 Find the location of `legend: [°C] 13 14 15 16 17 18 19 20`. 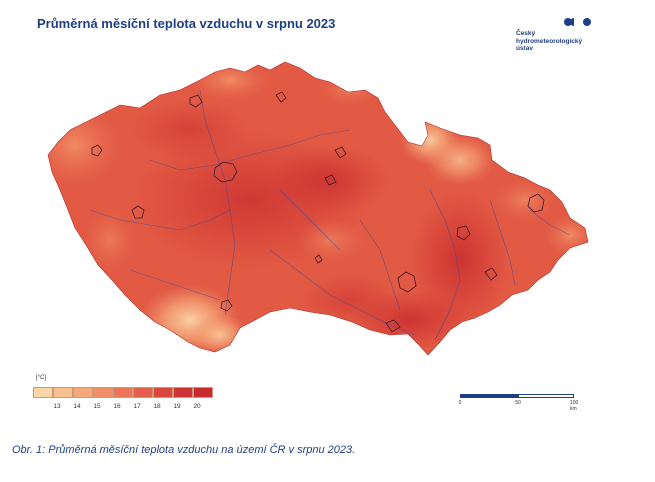

legend: [°C] 13 14 15 16 17 18 19 20 is located at coordinates (128, 395).